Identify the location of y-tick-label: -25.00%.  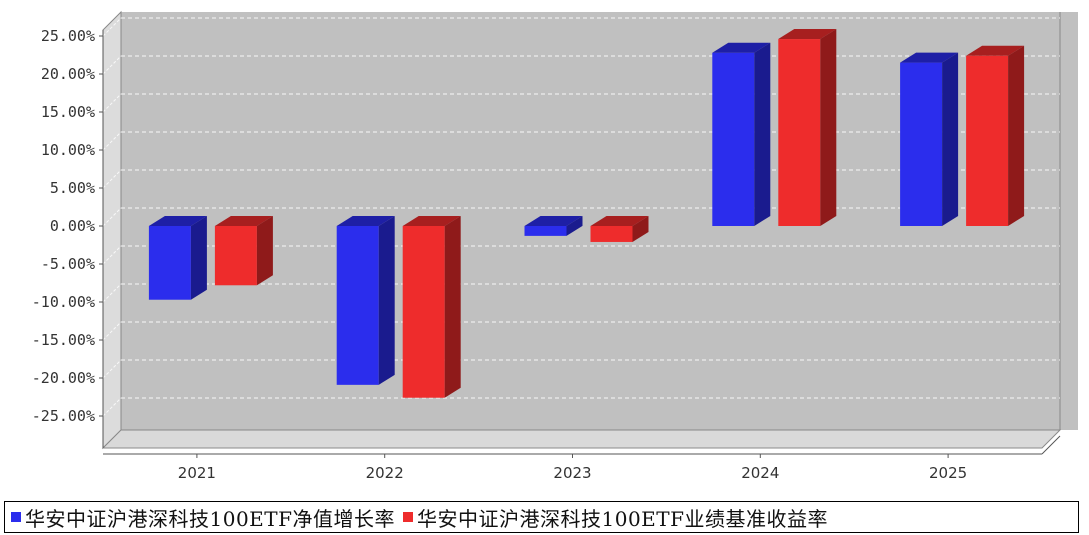
(63, 416).